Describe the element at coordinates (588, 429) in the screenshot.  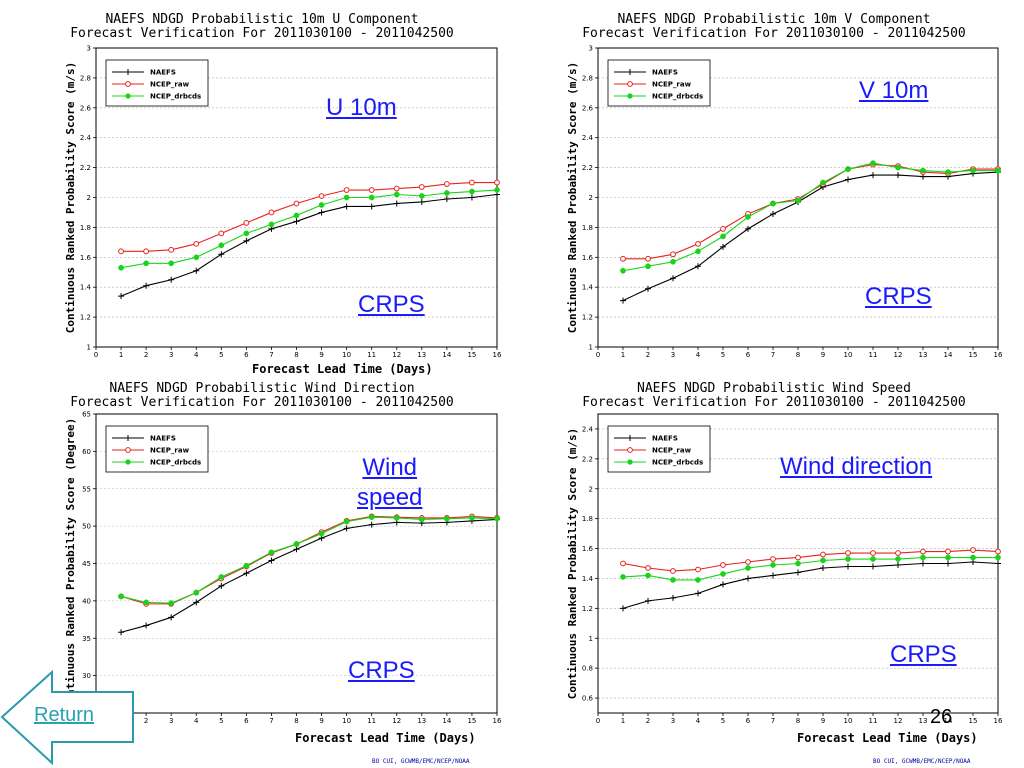
I see `y-tick-label: 2.4` at that location.